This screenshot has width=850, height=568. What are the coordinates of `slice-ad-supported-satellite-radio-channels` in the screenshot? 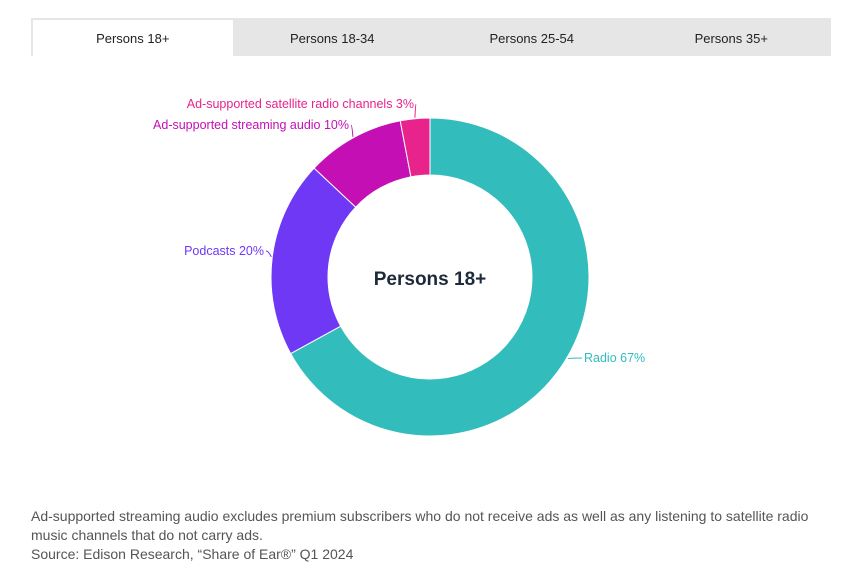 It's located at (415, 147).